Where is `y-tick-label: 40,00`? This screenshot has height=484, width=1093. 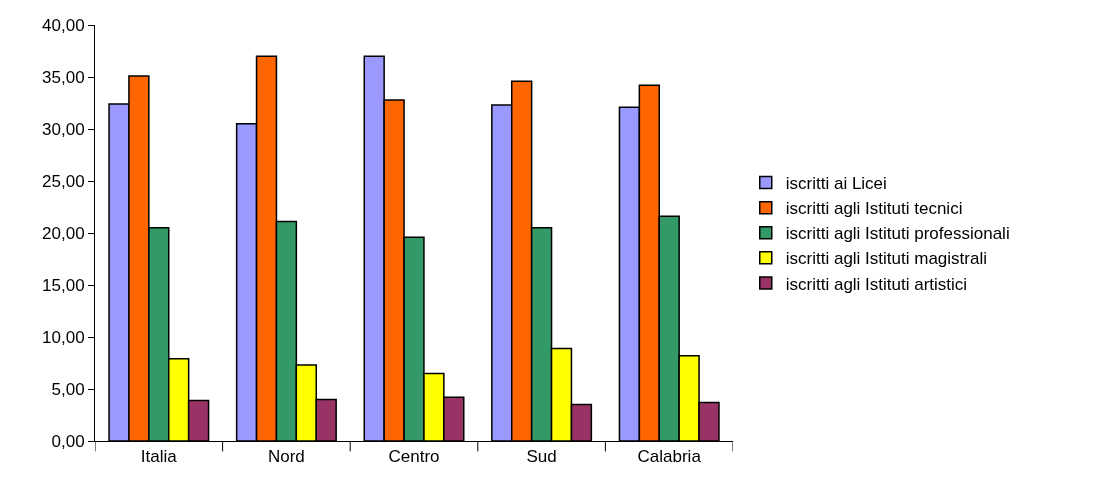 y-tick-label: 40,00 is located at coordinates (63, 25).